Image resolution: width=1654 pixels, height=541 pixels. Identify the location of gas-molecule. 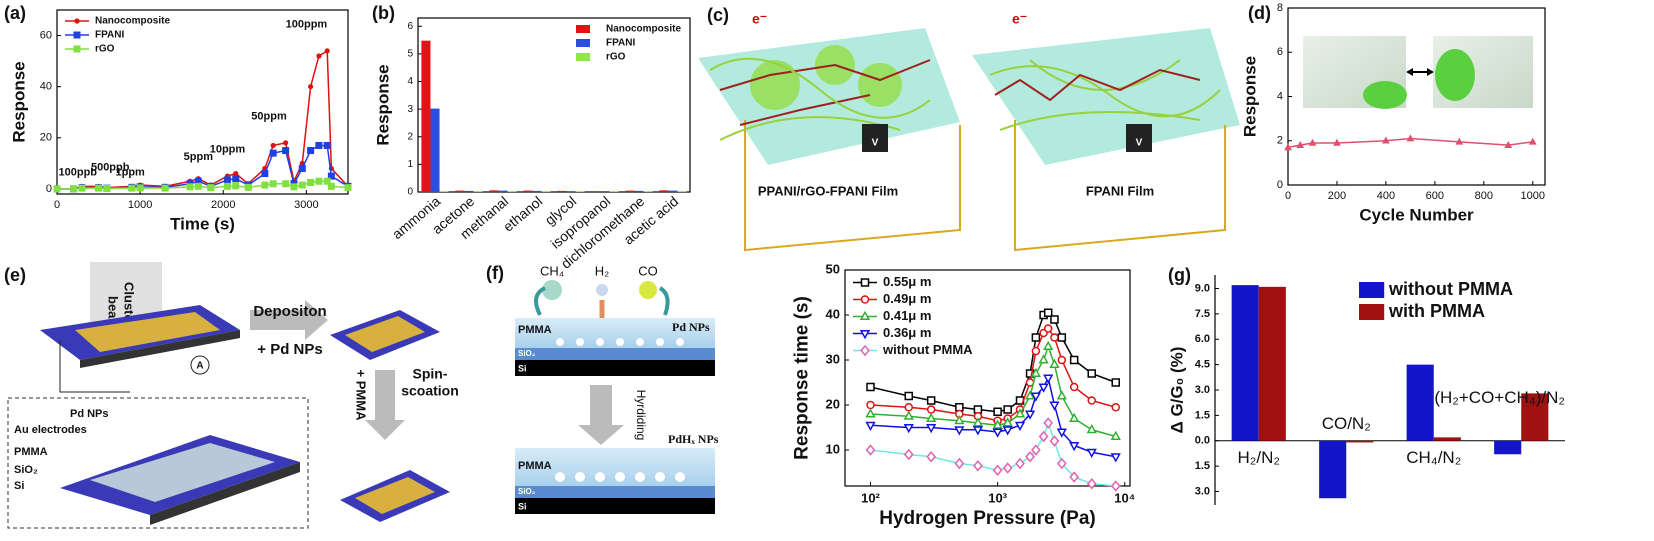
(552, 290).